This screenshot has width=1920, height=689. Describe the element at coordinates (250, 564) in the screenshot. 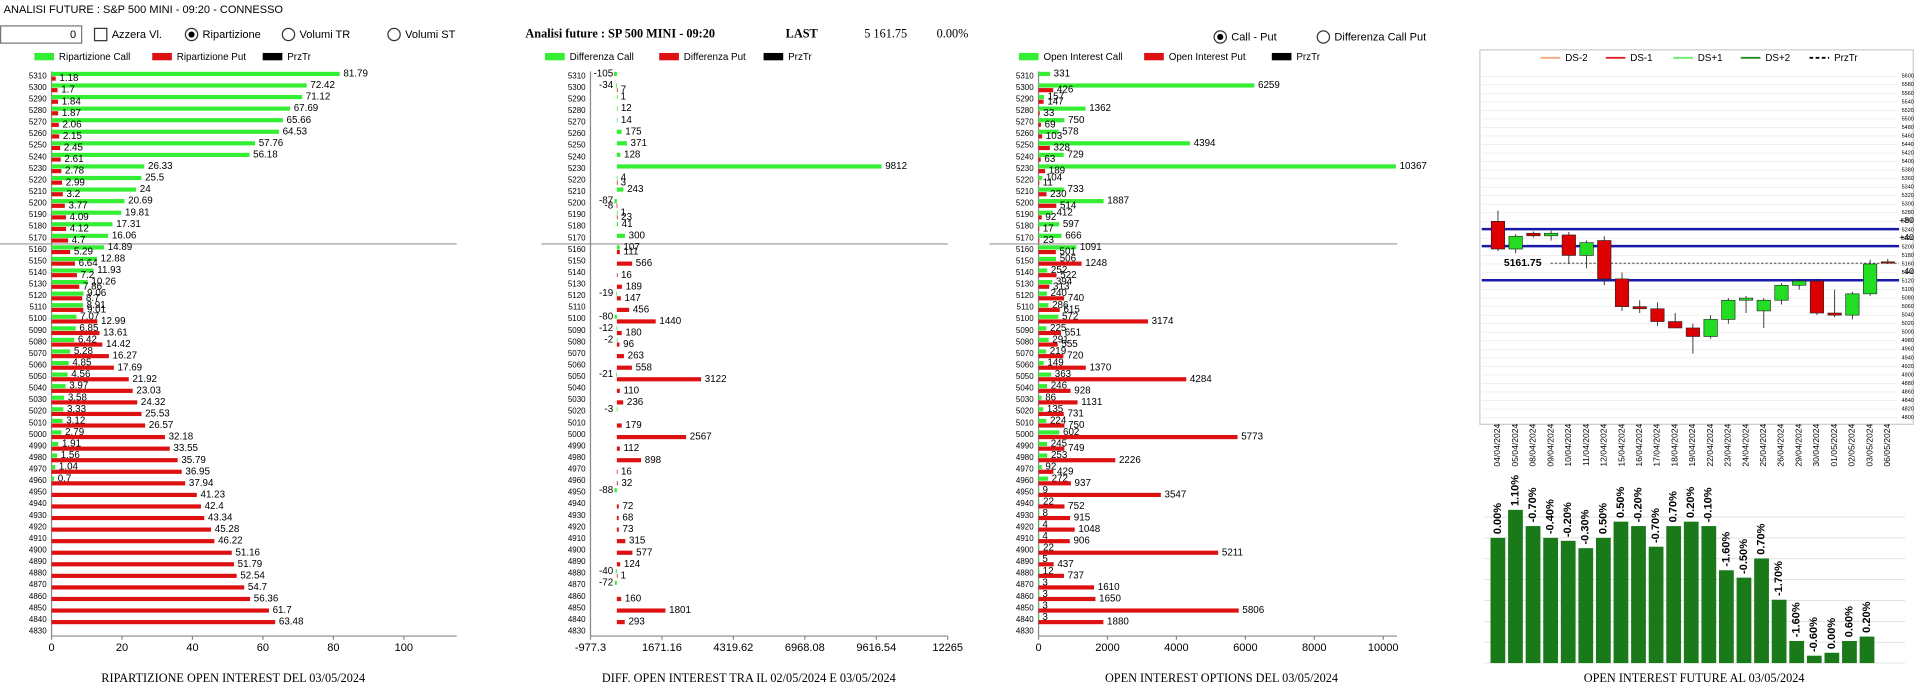

I see `data-label: 51.79` at that location.